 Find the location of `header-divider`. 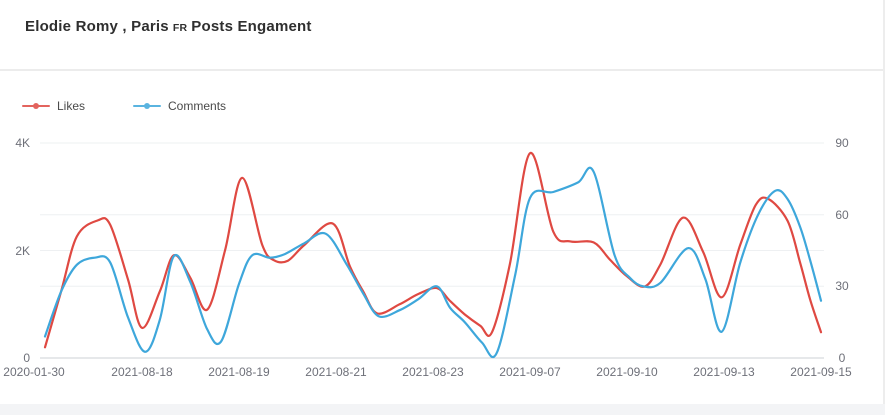

header-divider is located at coordinates (442, 70).